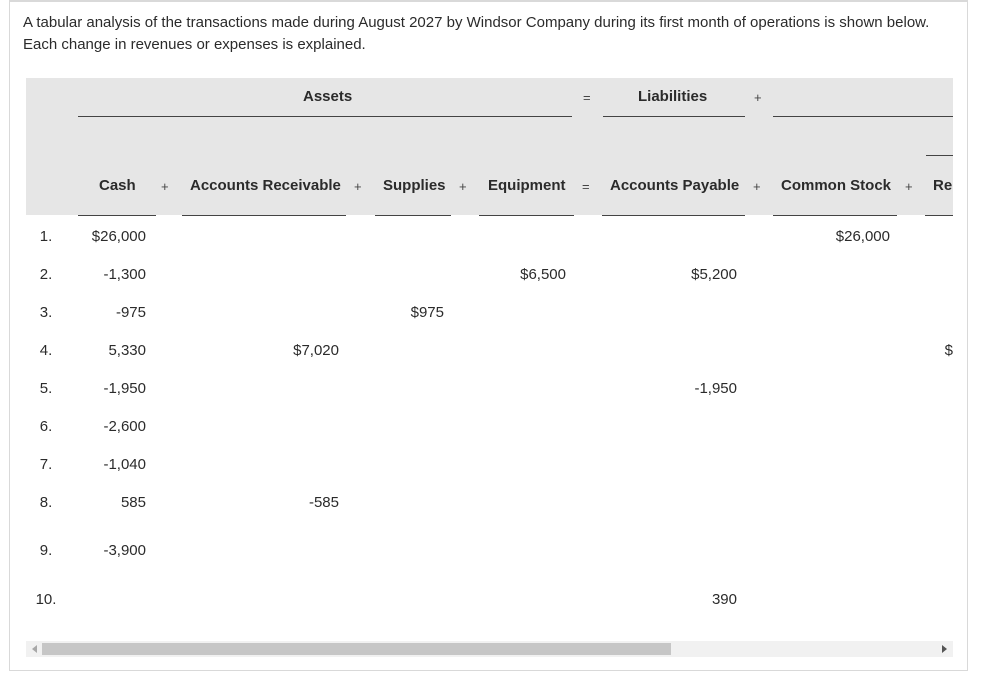  What do you see at coordinates (34, 649) in the screenshot?
I see `scroll-left-icon` at bounding box center [34, 649].